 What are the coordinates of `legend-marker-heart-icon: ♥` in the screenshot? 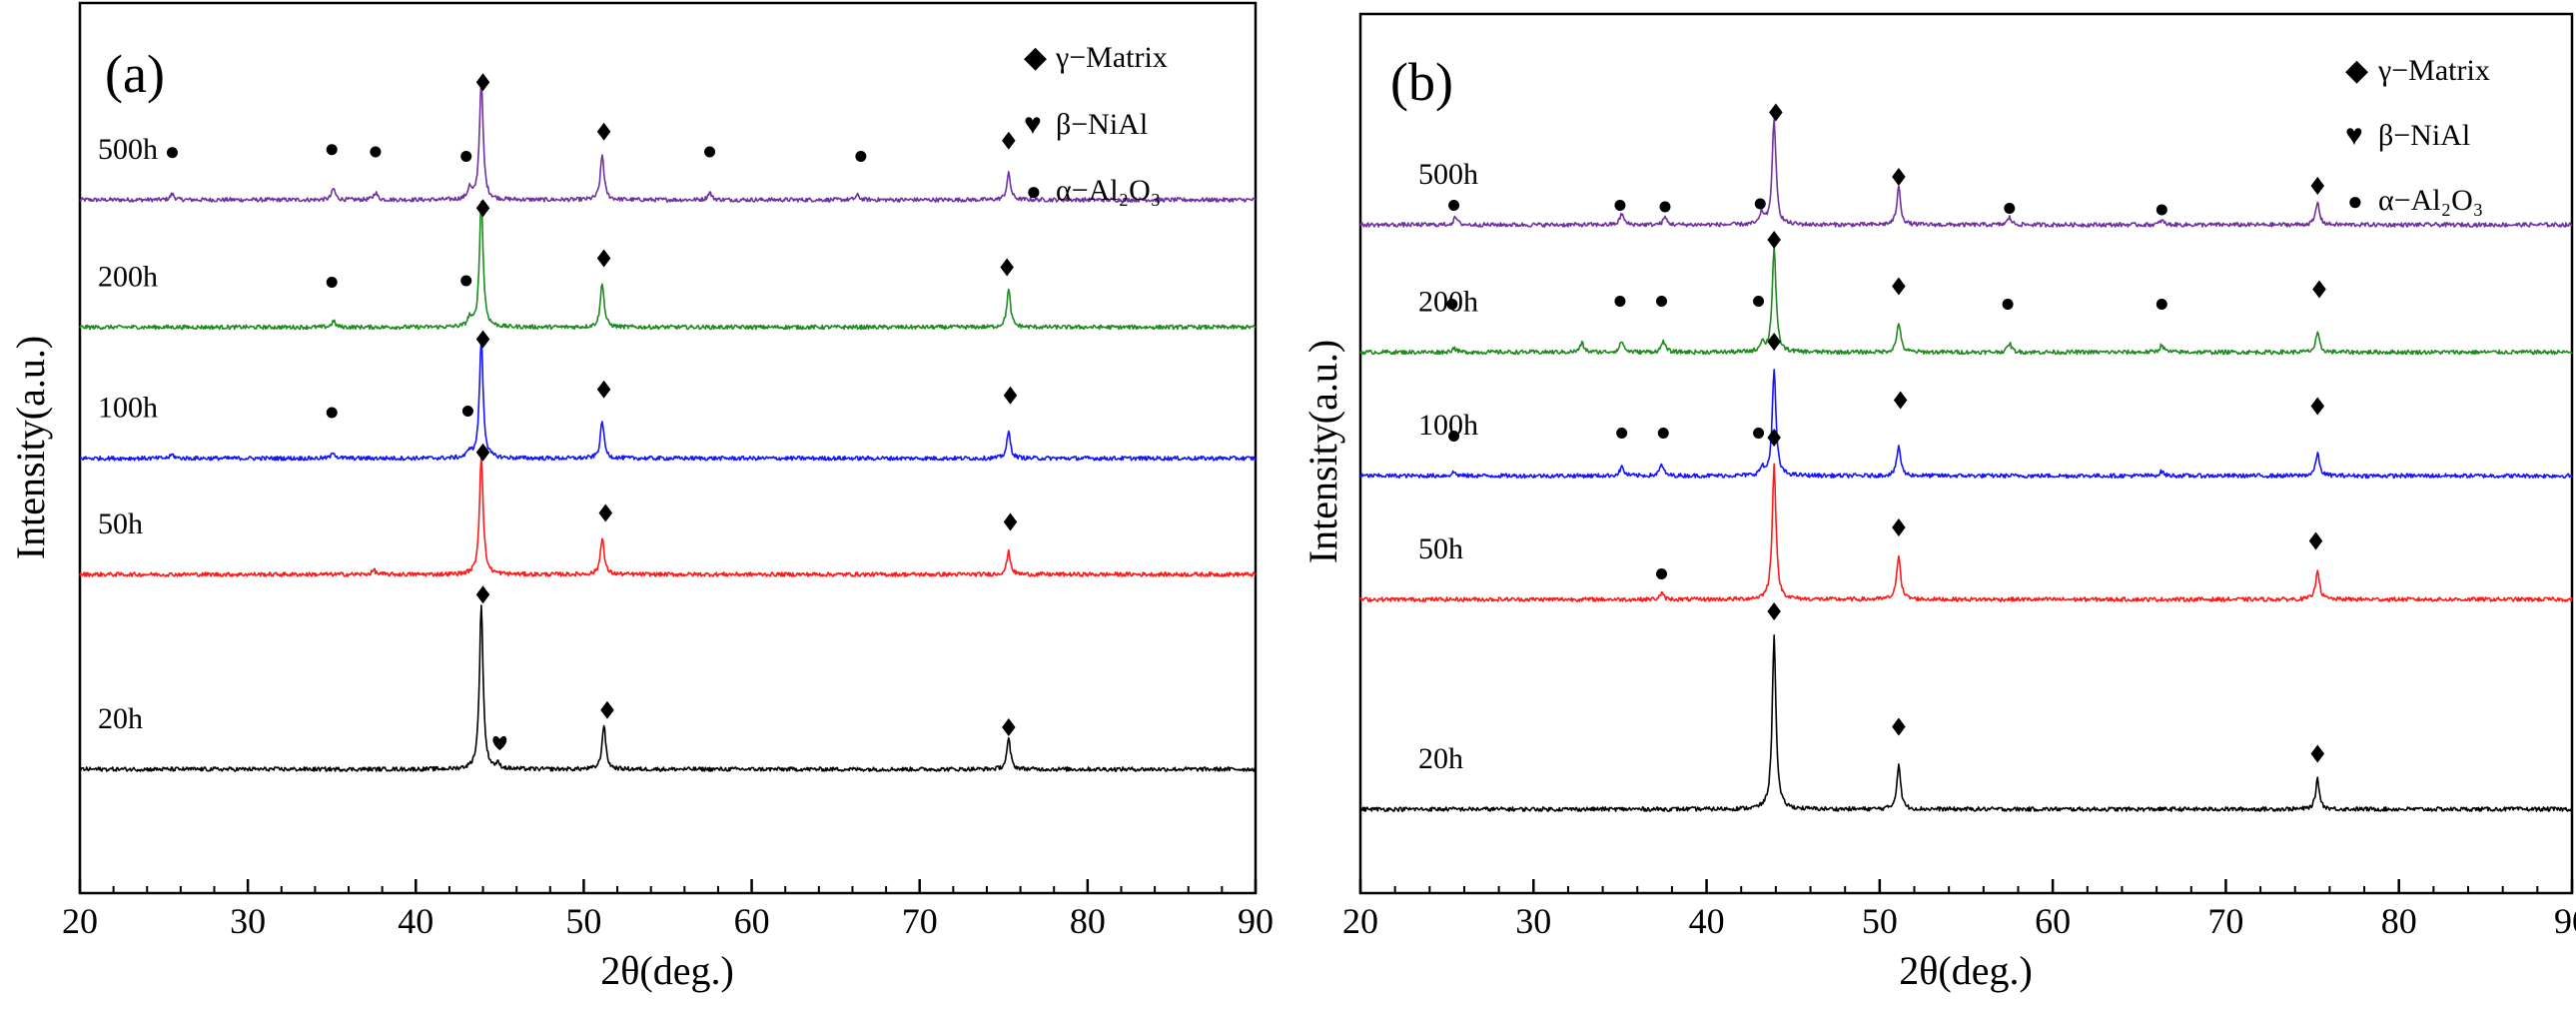 It's located at (2354, 135).